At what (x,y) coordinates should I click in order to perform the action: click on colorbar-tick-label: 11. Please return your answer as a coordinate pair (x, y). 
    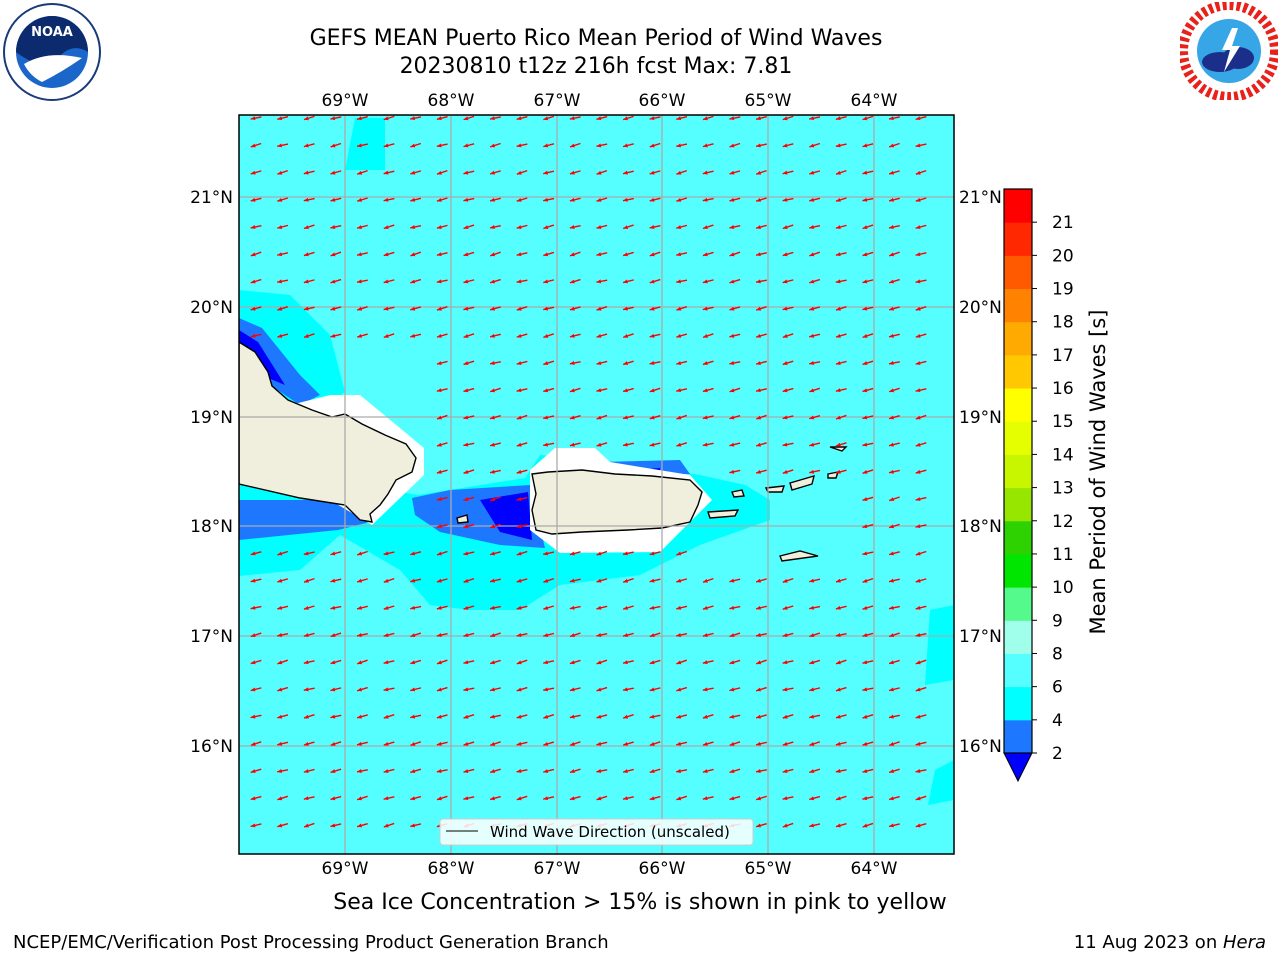
    Looking at the image, I should click on (1063, 555).